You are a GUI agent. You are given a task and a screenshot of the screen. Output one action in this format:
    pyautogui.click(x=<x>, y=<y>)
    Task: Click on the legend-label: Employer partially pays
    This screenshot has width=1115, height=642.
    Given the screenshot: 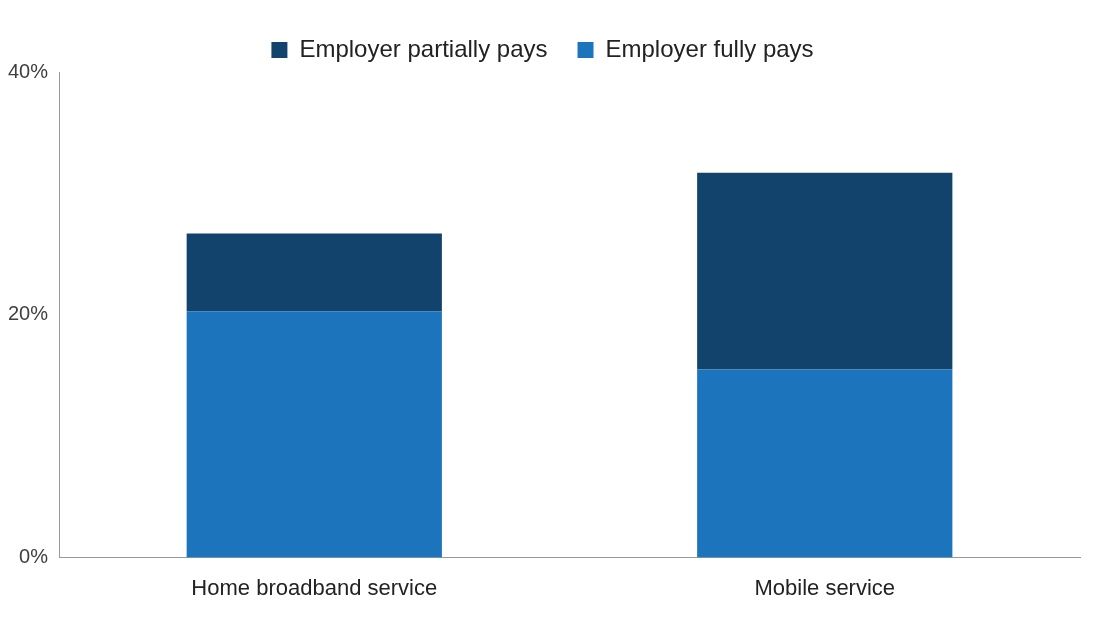 What is the action you would take?
    pyautogui.click(x=423, y=48)
    